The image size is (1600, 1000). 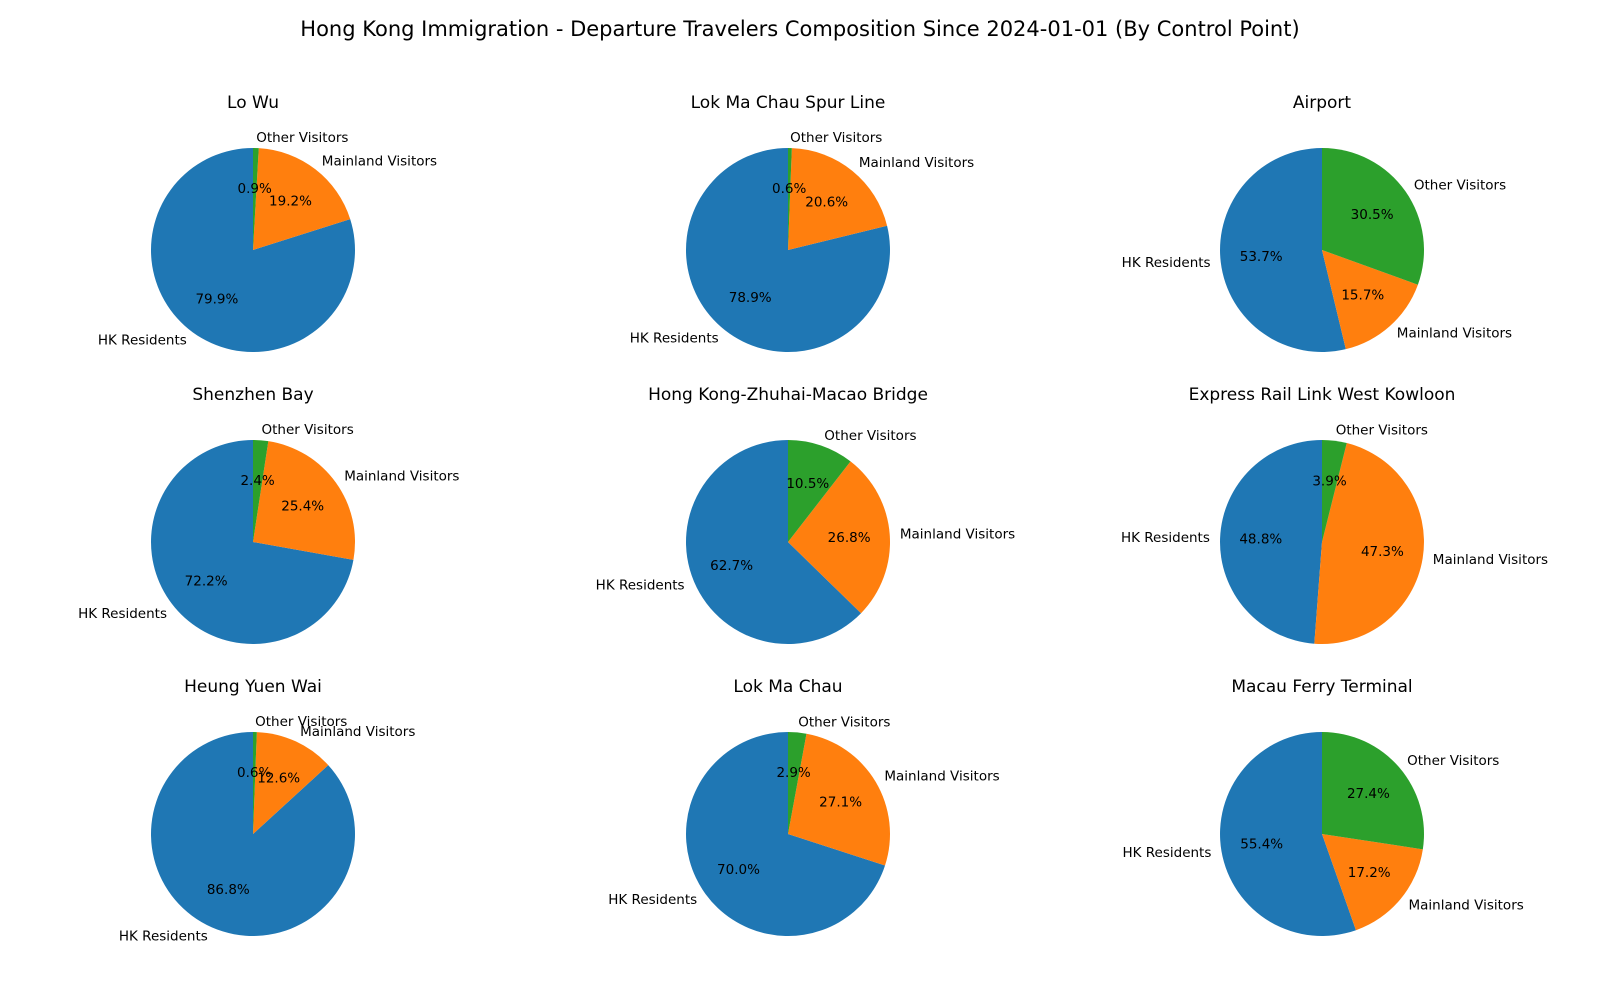 What do you see at coordinates (807, 484) in the screenshot?
I see `pie-percent-label: 10.5%` at bounding box center [807, 484].